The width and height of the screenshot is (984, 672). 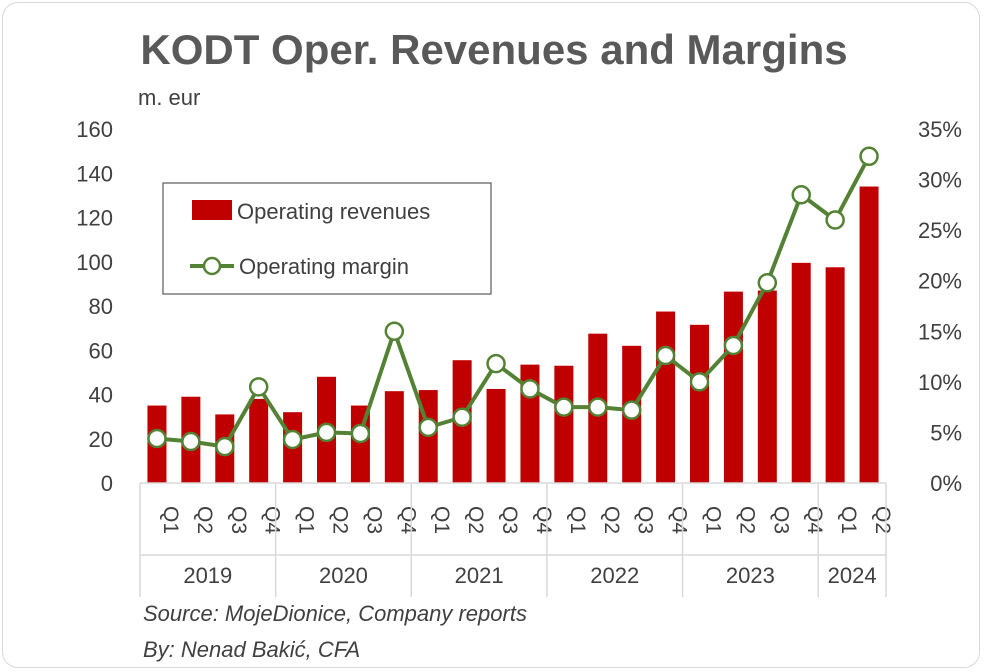 What do you see at coordinates (94, 173) in the screenshot?
I see `left-tick-label: 140` at bounding box center [94, 173].